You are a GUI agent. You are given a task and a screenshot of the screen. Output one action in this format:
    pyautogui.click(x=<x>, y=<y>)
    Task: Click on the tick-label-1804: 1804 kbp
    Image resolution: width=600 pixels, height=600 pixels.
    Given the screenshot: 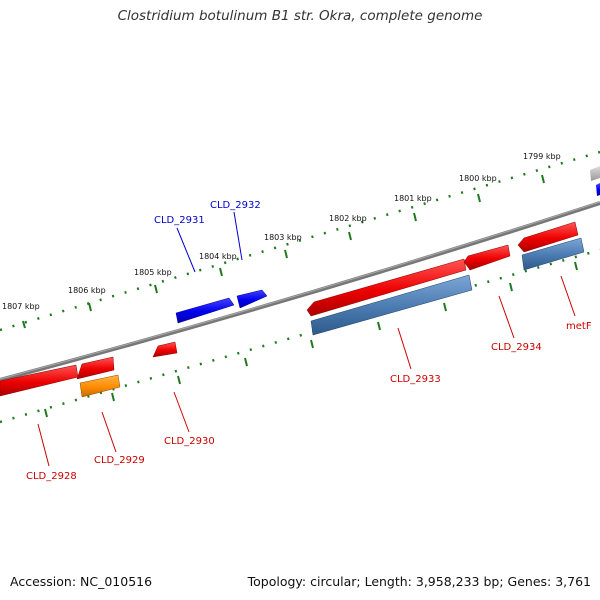 What is the action you would take?
    pyautogui.click(x=218, y=256)
    